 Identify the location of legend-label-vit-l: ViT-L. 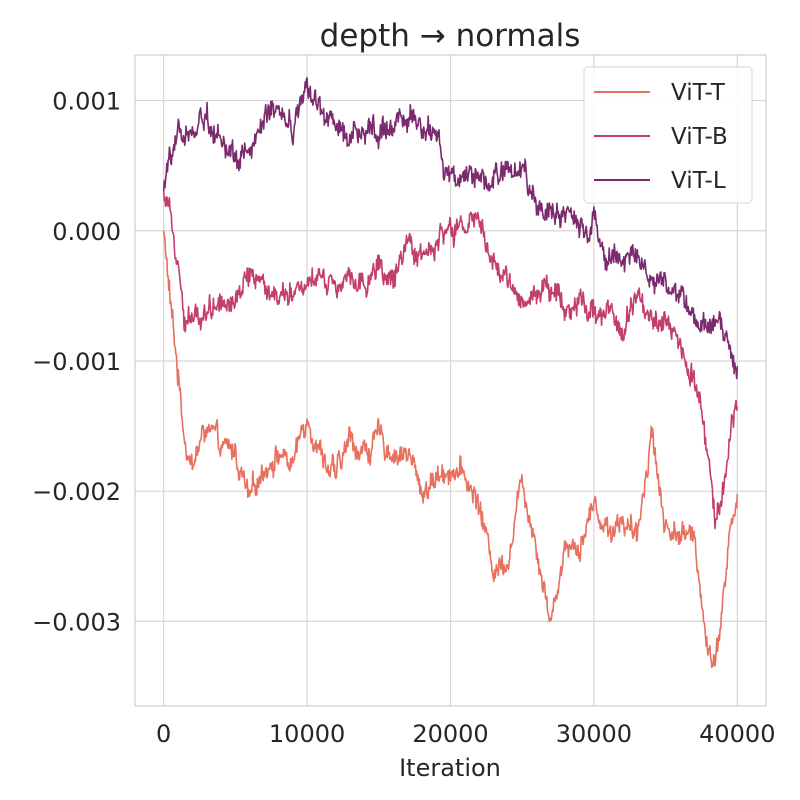
(698, 181).